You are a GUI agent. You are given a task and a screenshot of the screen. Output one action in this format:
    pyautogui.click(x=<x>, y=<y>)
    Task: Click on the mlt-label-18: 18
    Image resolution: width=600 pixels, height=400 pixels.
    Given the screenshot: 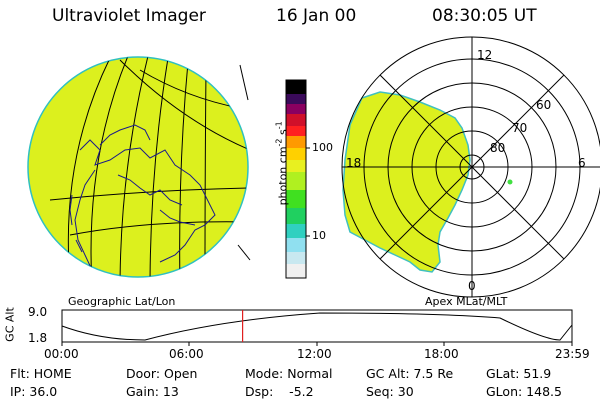 What is the action you would take?
    pyautogui.click(x=354, y=163)
    